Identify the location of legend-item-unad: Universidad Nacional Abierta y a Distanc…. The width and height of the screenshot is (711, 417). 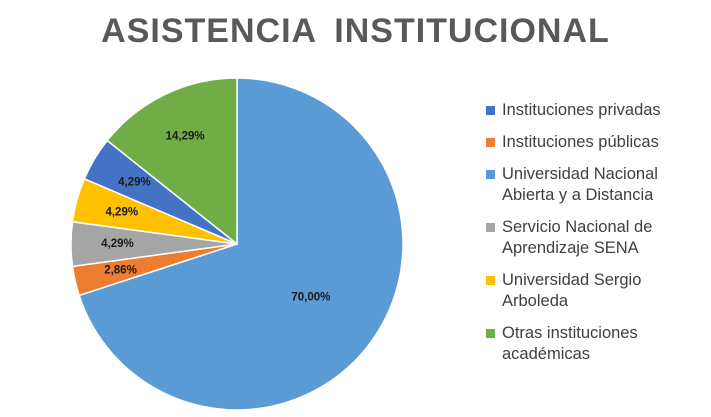
(598, 185).